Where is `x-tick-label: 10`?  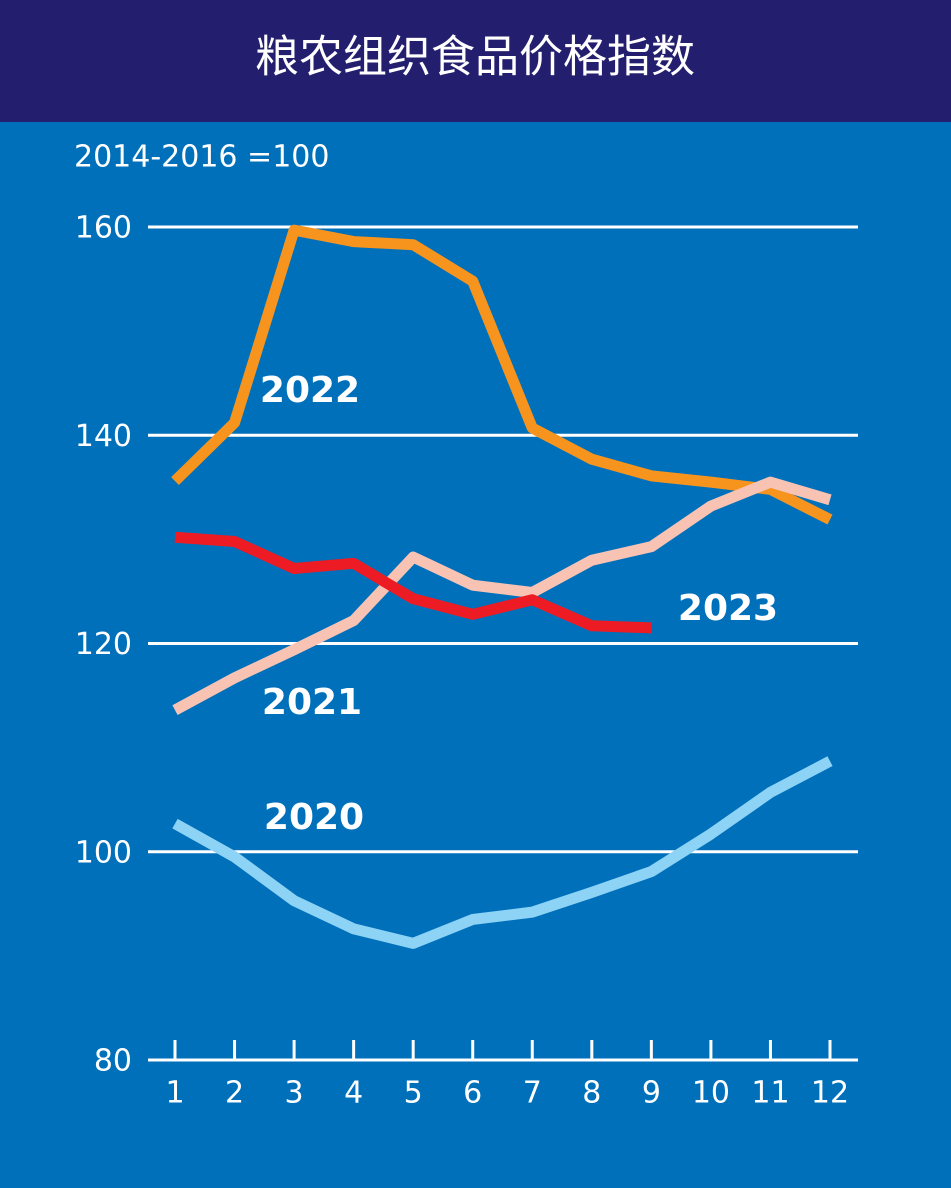 x-tick-label: 10 is located at coordinates (711, 1093).